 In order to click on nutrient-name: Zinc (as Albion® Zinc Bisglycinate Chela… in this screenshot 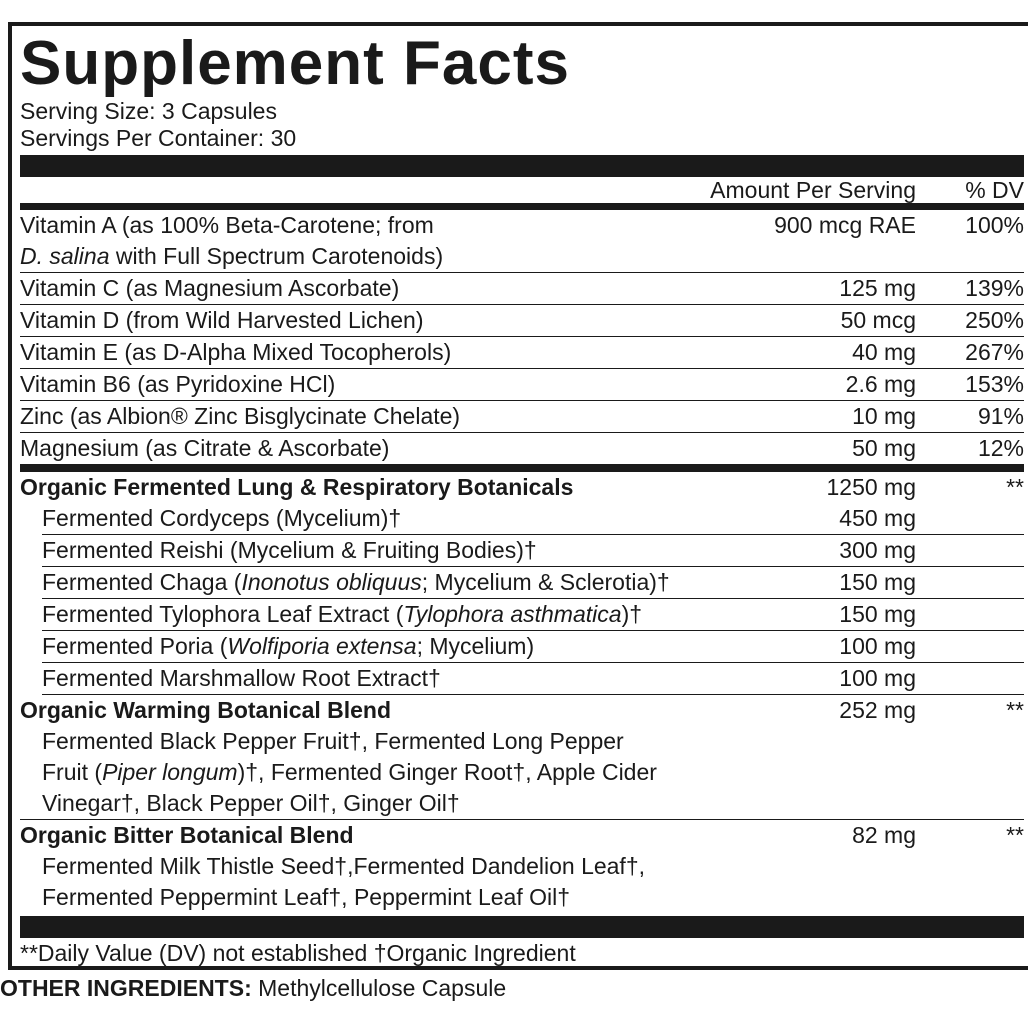, I will do `click(522, 416)`.